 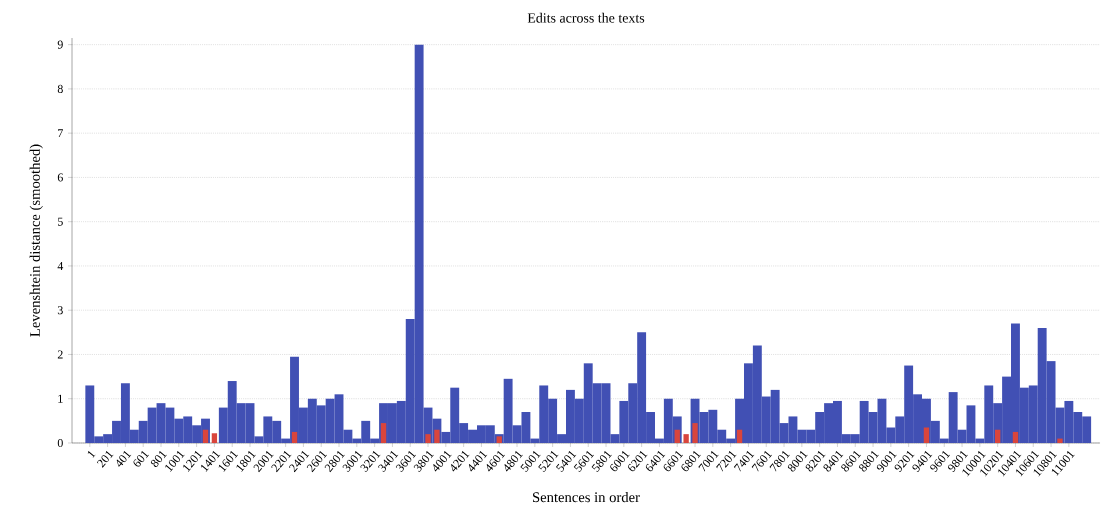 I want to click on x-axis-title: Sentences in order, so click(x=586, y=497).